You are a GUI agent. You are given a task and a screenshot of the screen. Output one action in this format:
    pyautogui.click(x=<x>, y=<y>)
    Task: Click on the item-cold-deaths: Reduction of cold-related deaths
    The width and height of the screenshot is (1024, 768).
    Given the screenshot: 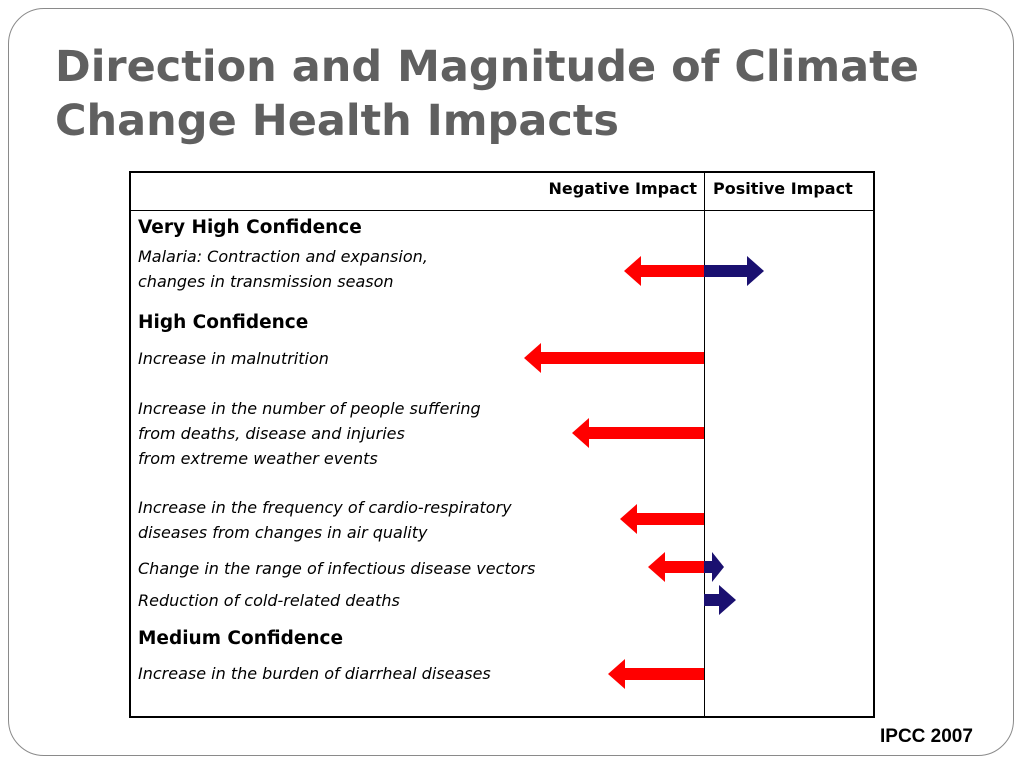 What is the action you would take?
    pyautogui.click(x=269, y=600)
    